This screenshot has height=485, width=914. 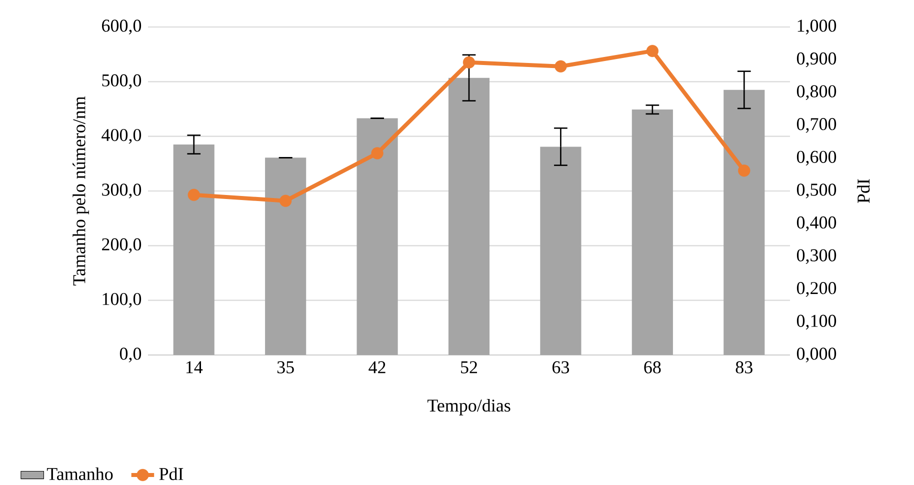 What do you see at coordinates (816, 355) in the screenshot?
I see `y2-tick-label: 0,000` at bounding box center [816, 355].